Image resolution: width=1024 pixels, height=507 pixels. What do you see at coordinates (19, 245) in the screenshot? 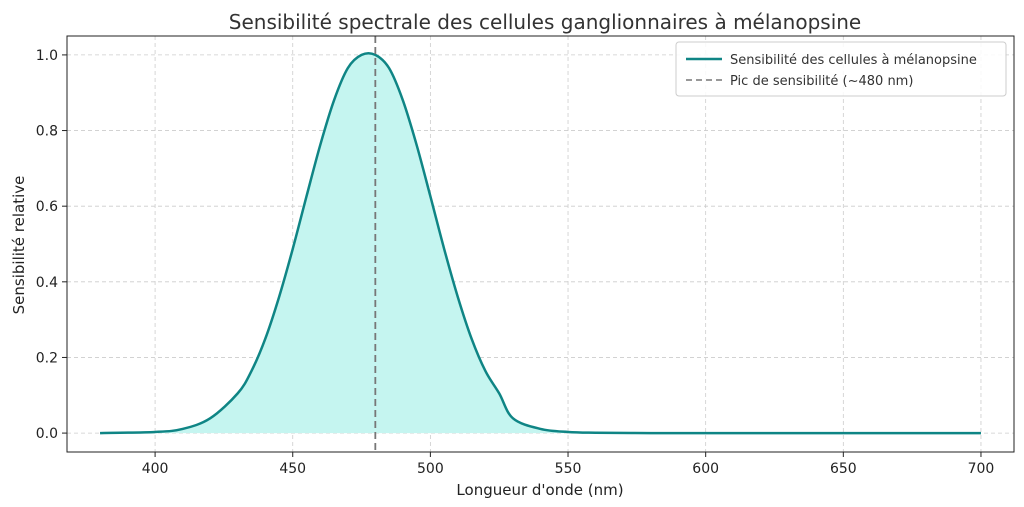
I see `y-axis-label: Sensibilité relative` at bounding box center [19, 245].